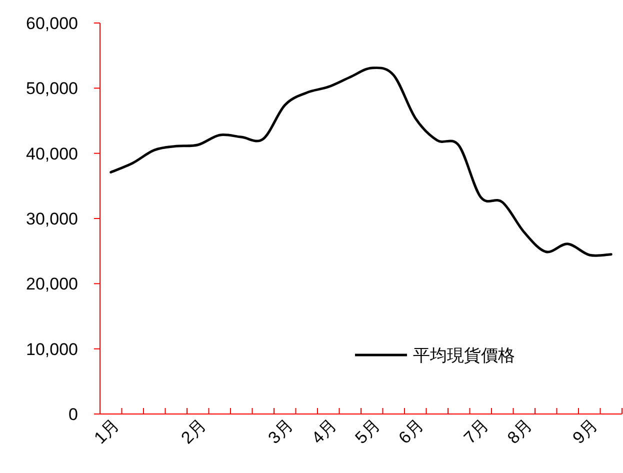 The width and height of the screenshot is (623, 473). I want to click on x-tick-label: 1月, so click(106, 431).